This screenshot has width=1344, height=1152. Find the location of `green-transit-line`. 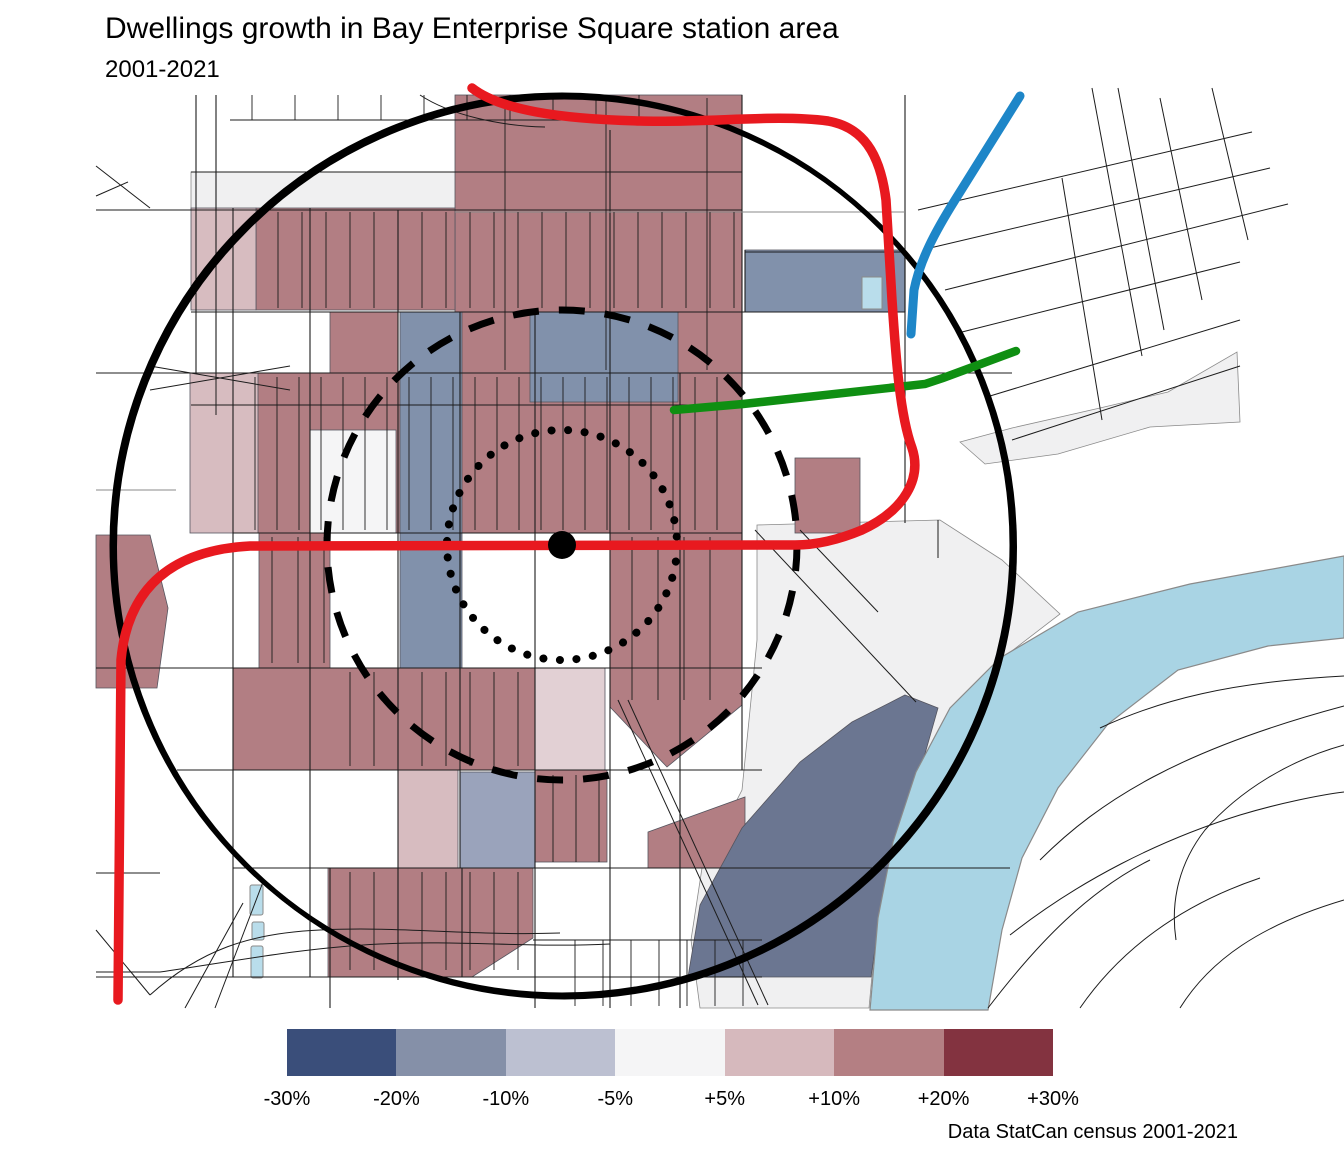

green-transit-line is located at coordinates (845, 380).